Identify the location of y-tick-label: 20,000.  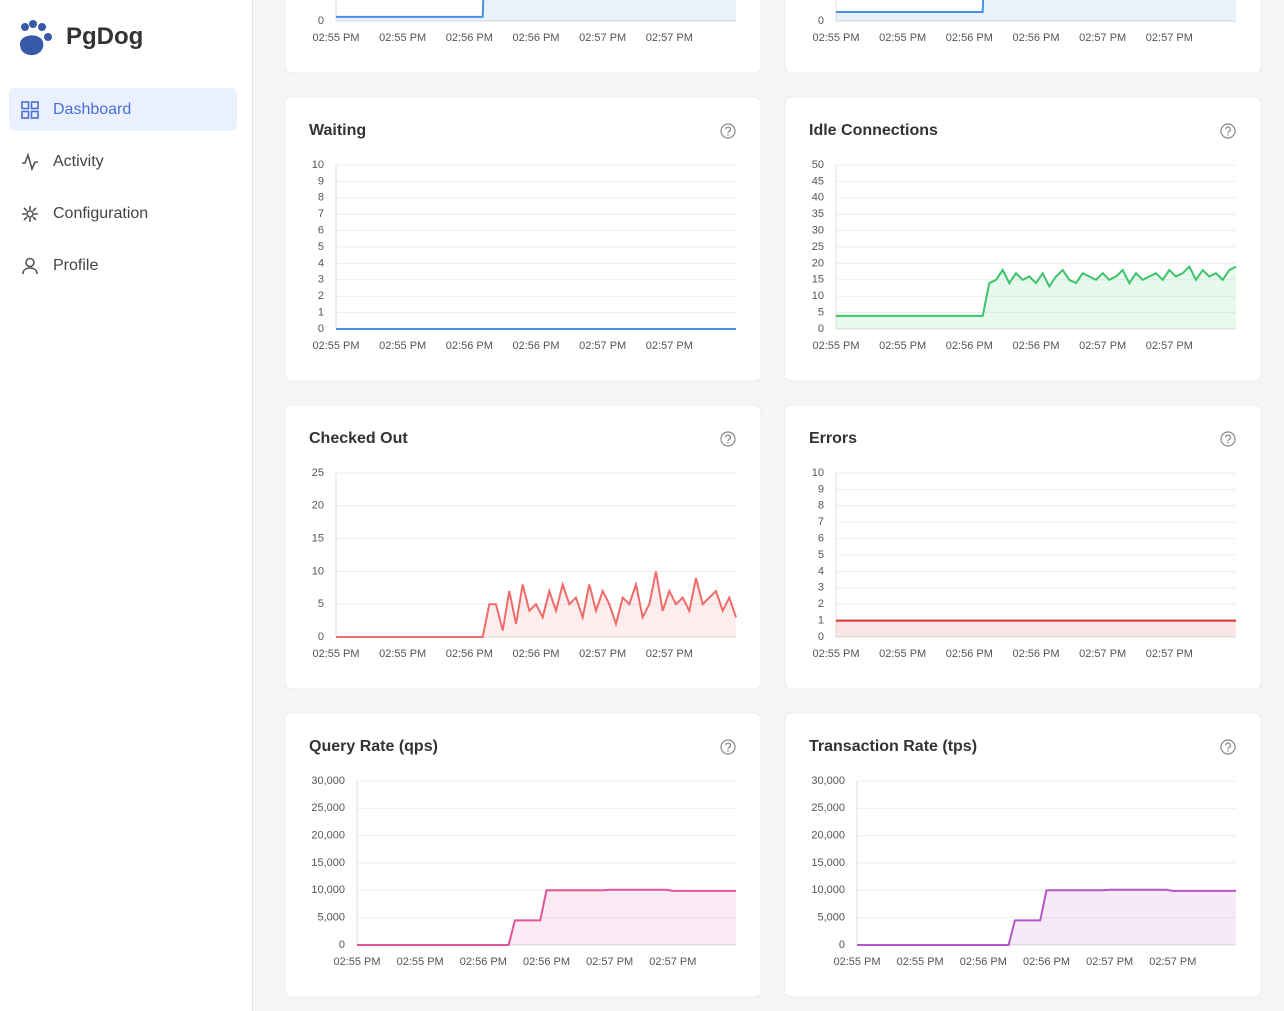
(828, 836).